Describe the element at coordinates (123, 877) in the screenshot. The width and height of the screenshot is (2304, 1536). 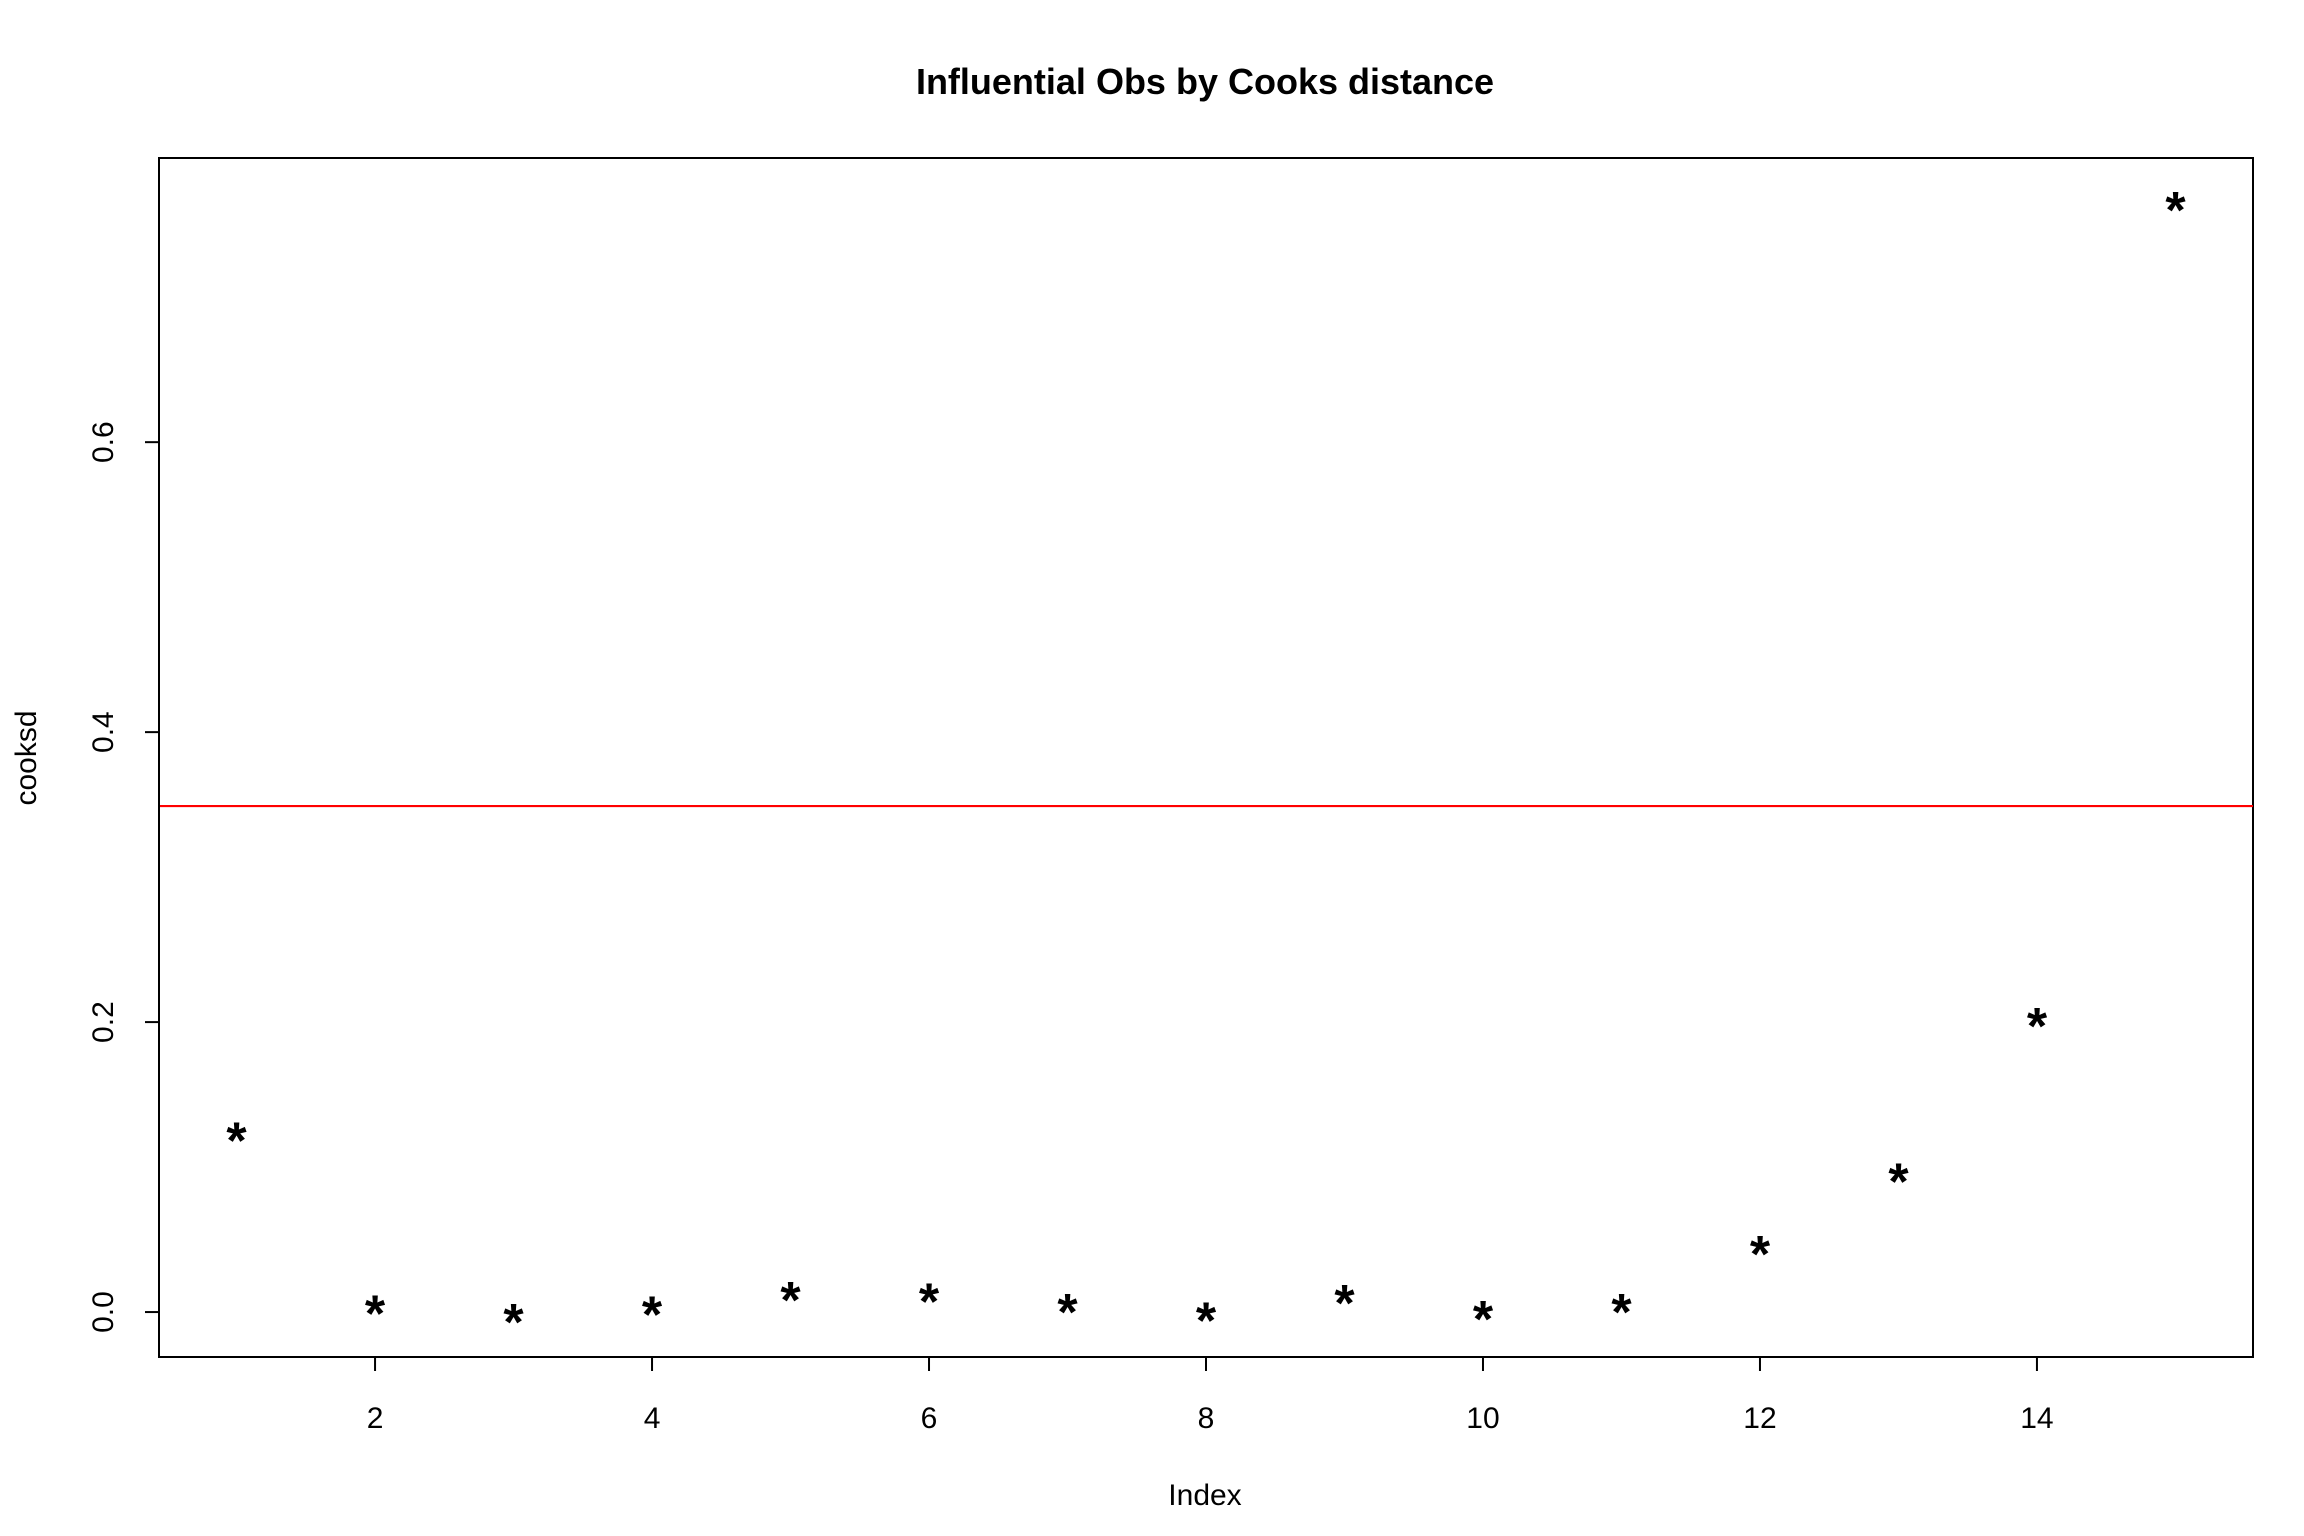
I see `y-axis: 0.0 0.2 0.4 0.6` at that location.